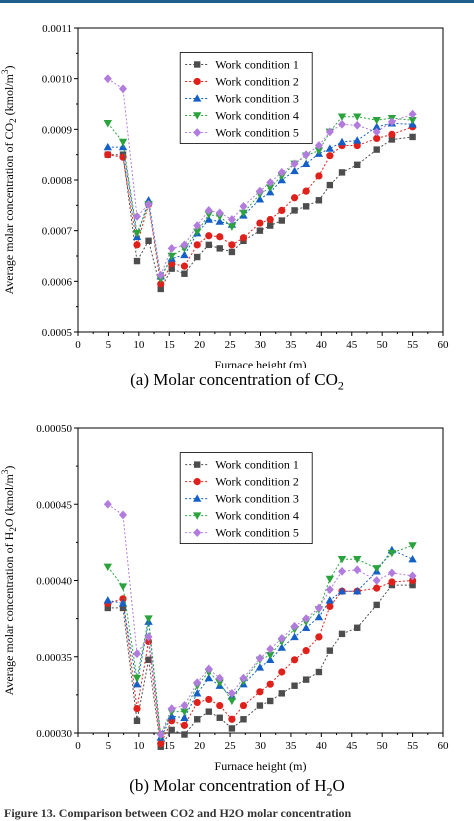 The height and width of the screenshot is (821, 474). What do you see at coordinates (234, 379) in the screenshot?
I see `caption-a-text: (a) Molar concentration of CO` at bounding box center [234, 379].